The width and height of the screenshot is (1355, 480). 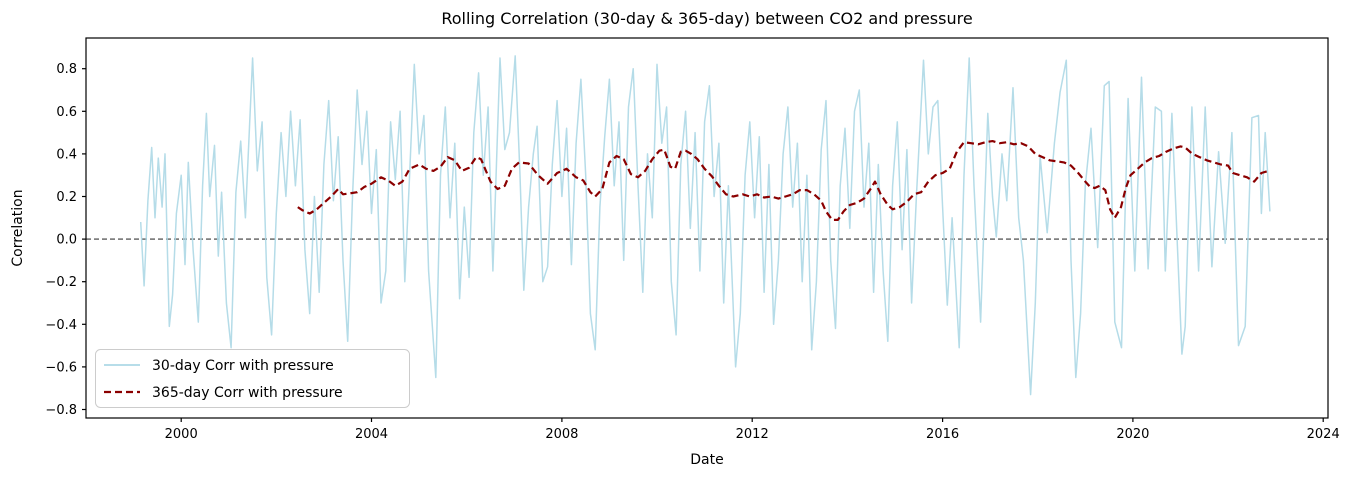 I want to click on y-axis-label: Correlation, so click(x=18, y=227).